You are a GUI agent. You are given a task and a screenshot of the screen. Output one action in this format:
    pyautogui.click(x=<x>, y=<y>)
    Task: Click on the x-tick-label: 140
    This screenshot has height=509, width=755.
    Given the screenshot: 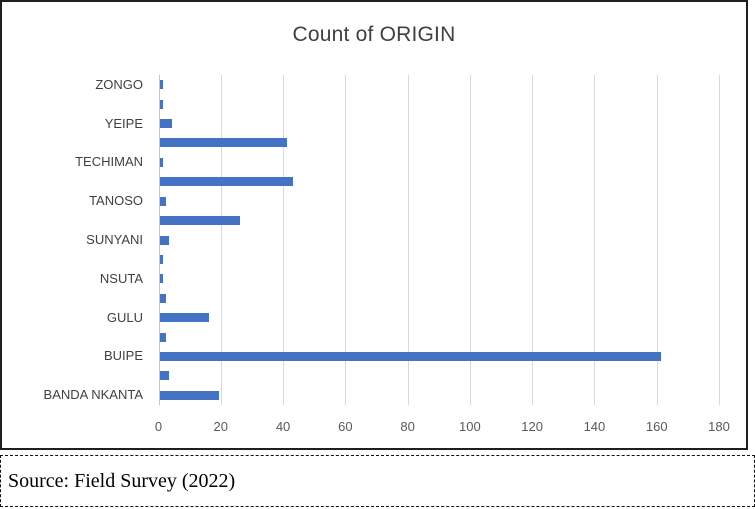 What is the action you would take?
    pyautogui.click(x=594, y=426)
    